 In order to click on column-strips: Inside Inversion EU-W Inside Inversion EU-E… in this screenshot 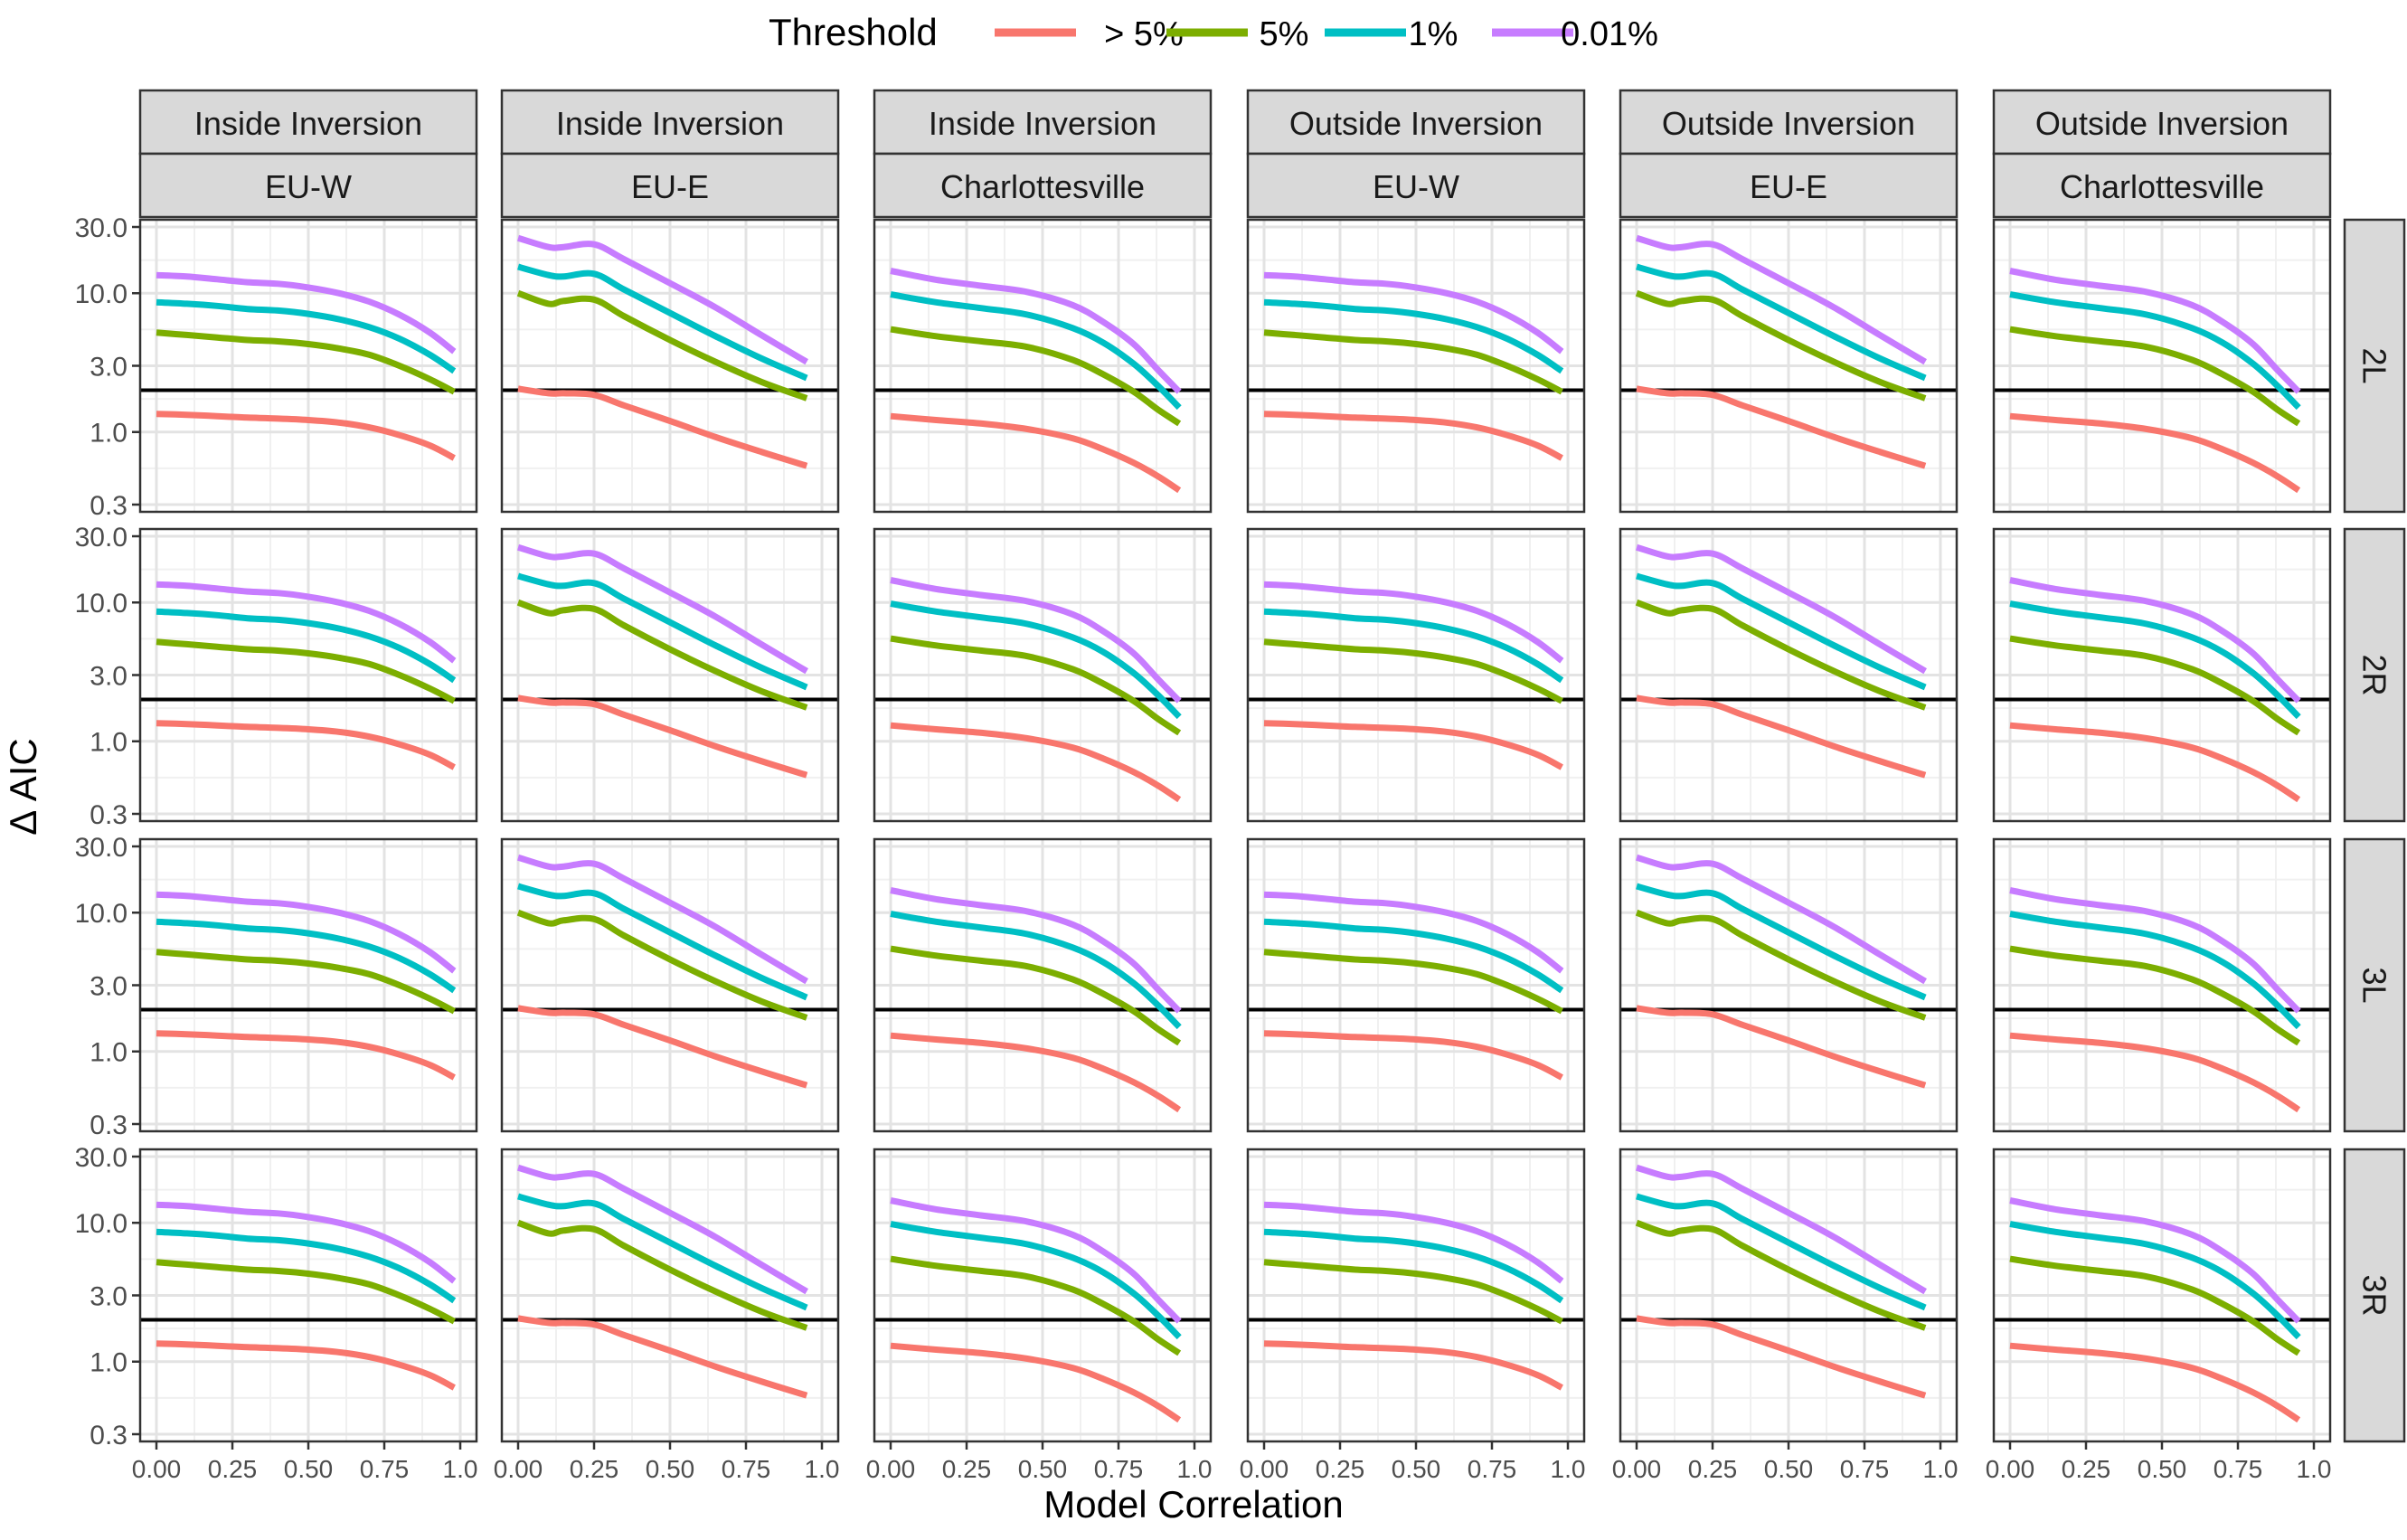, I will do `click(1235, 154)`.